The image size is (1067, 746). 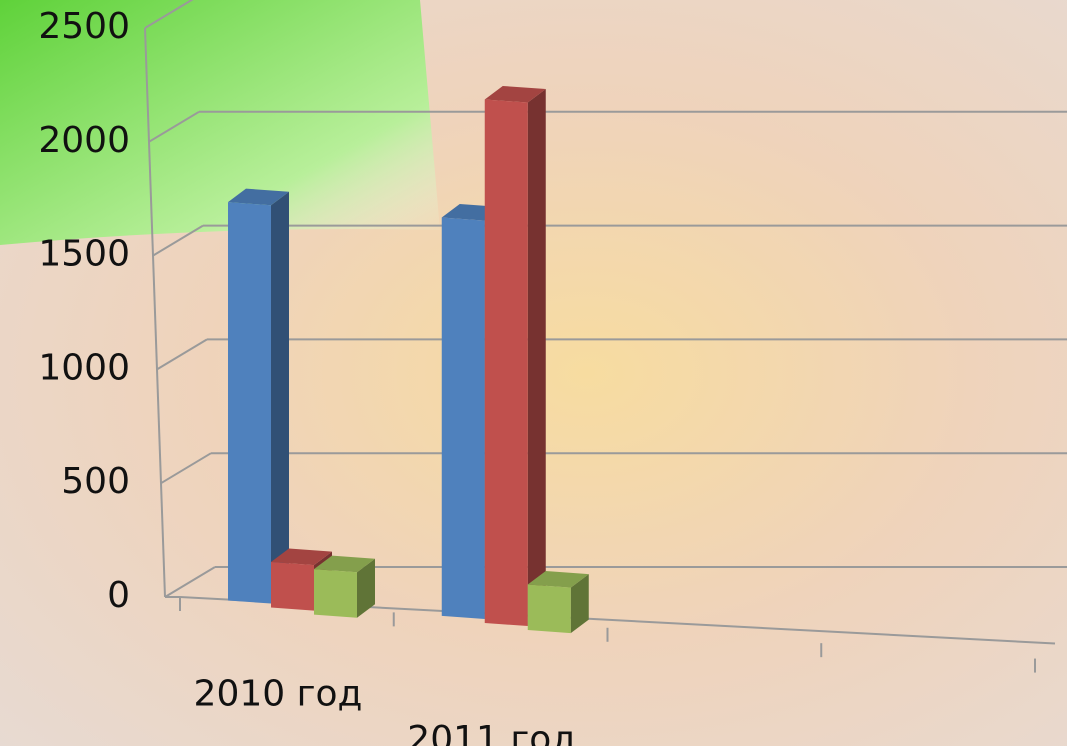 I want to click on y-tick-label: 1500, so click(x=84, y=254).